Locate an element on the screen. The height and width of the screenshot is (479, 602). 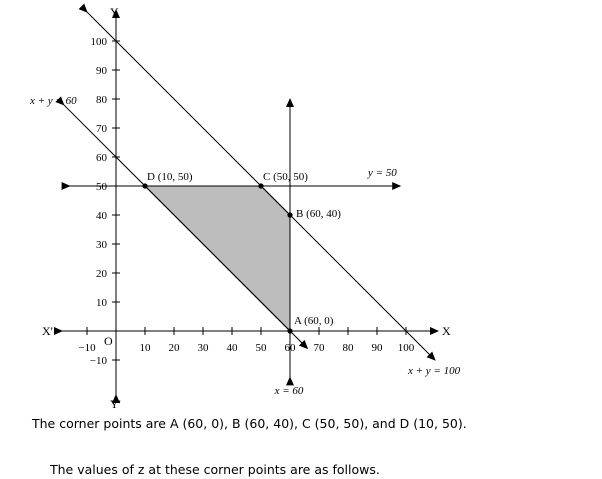
y-tick-label: −10 is located at coordinates (99, 361).